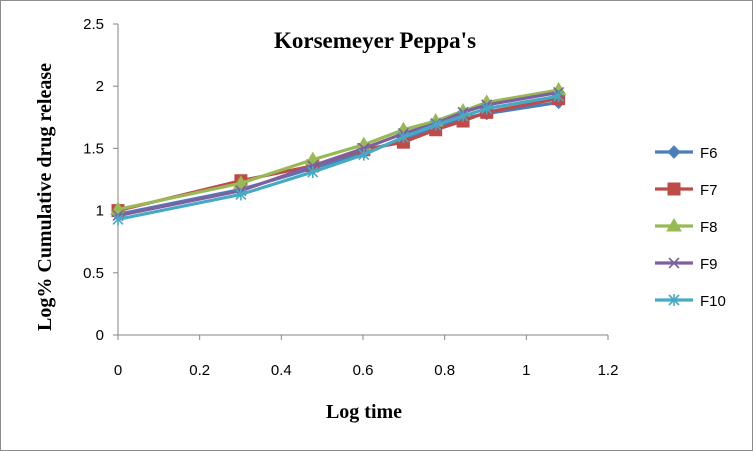 This screenshot has width=753, height=451. What do you see at coordinates (100, 86) in the screenshot?
I see `y-tick-label: 2` at bounding box center [100, 86].